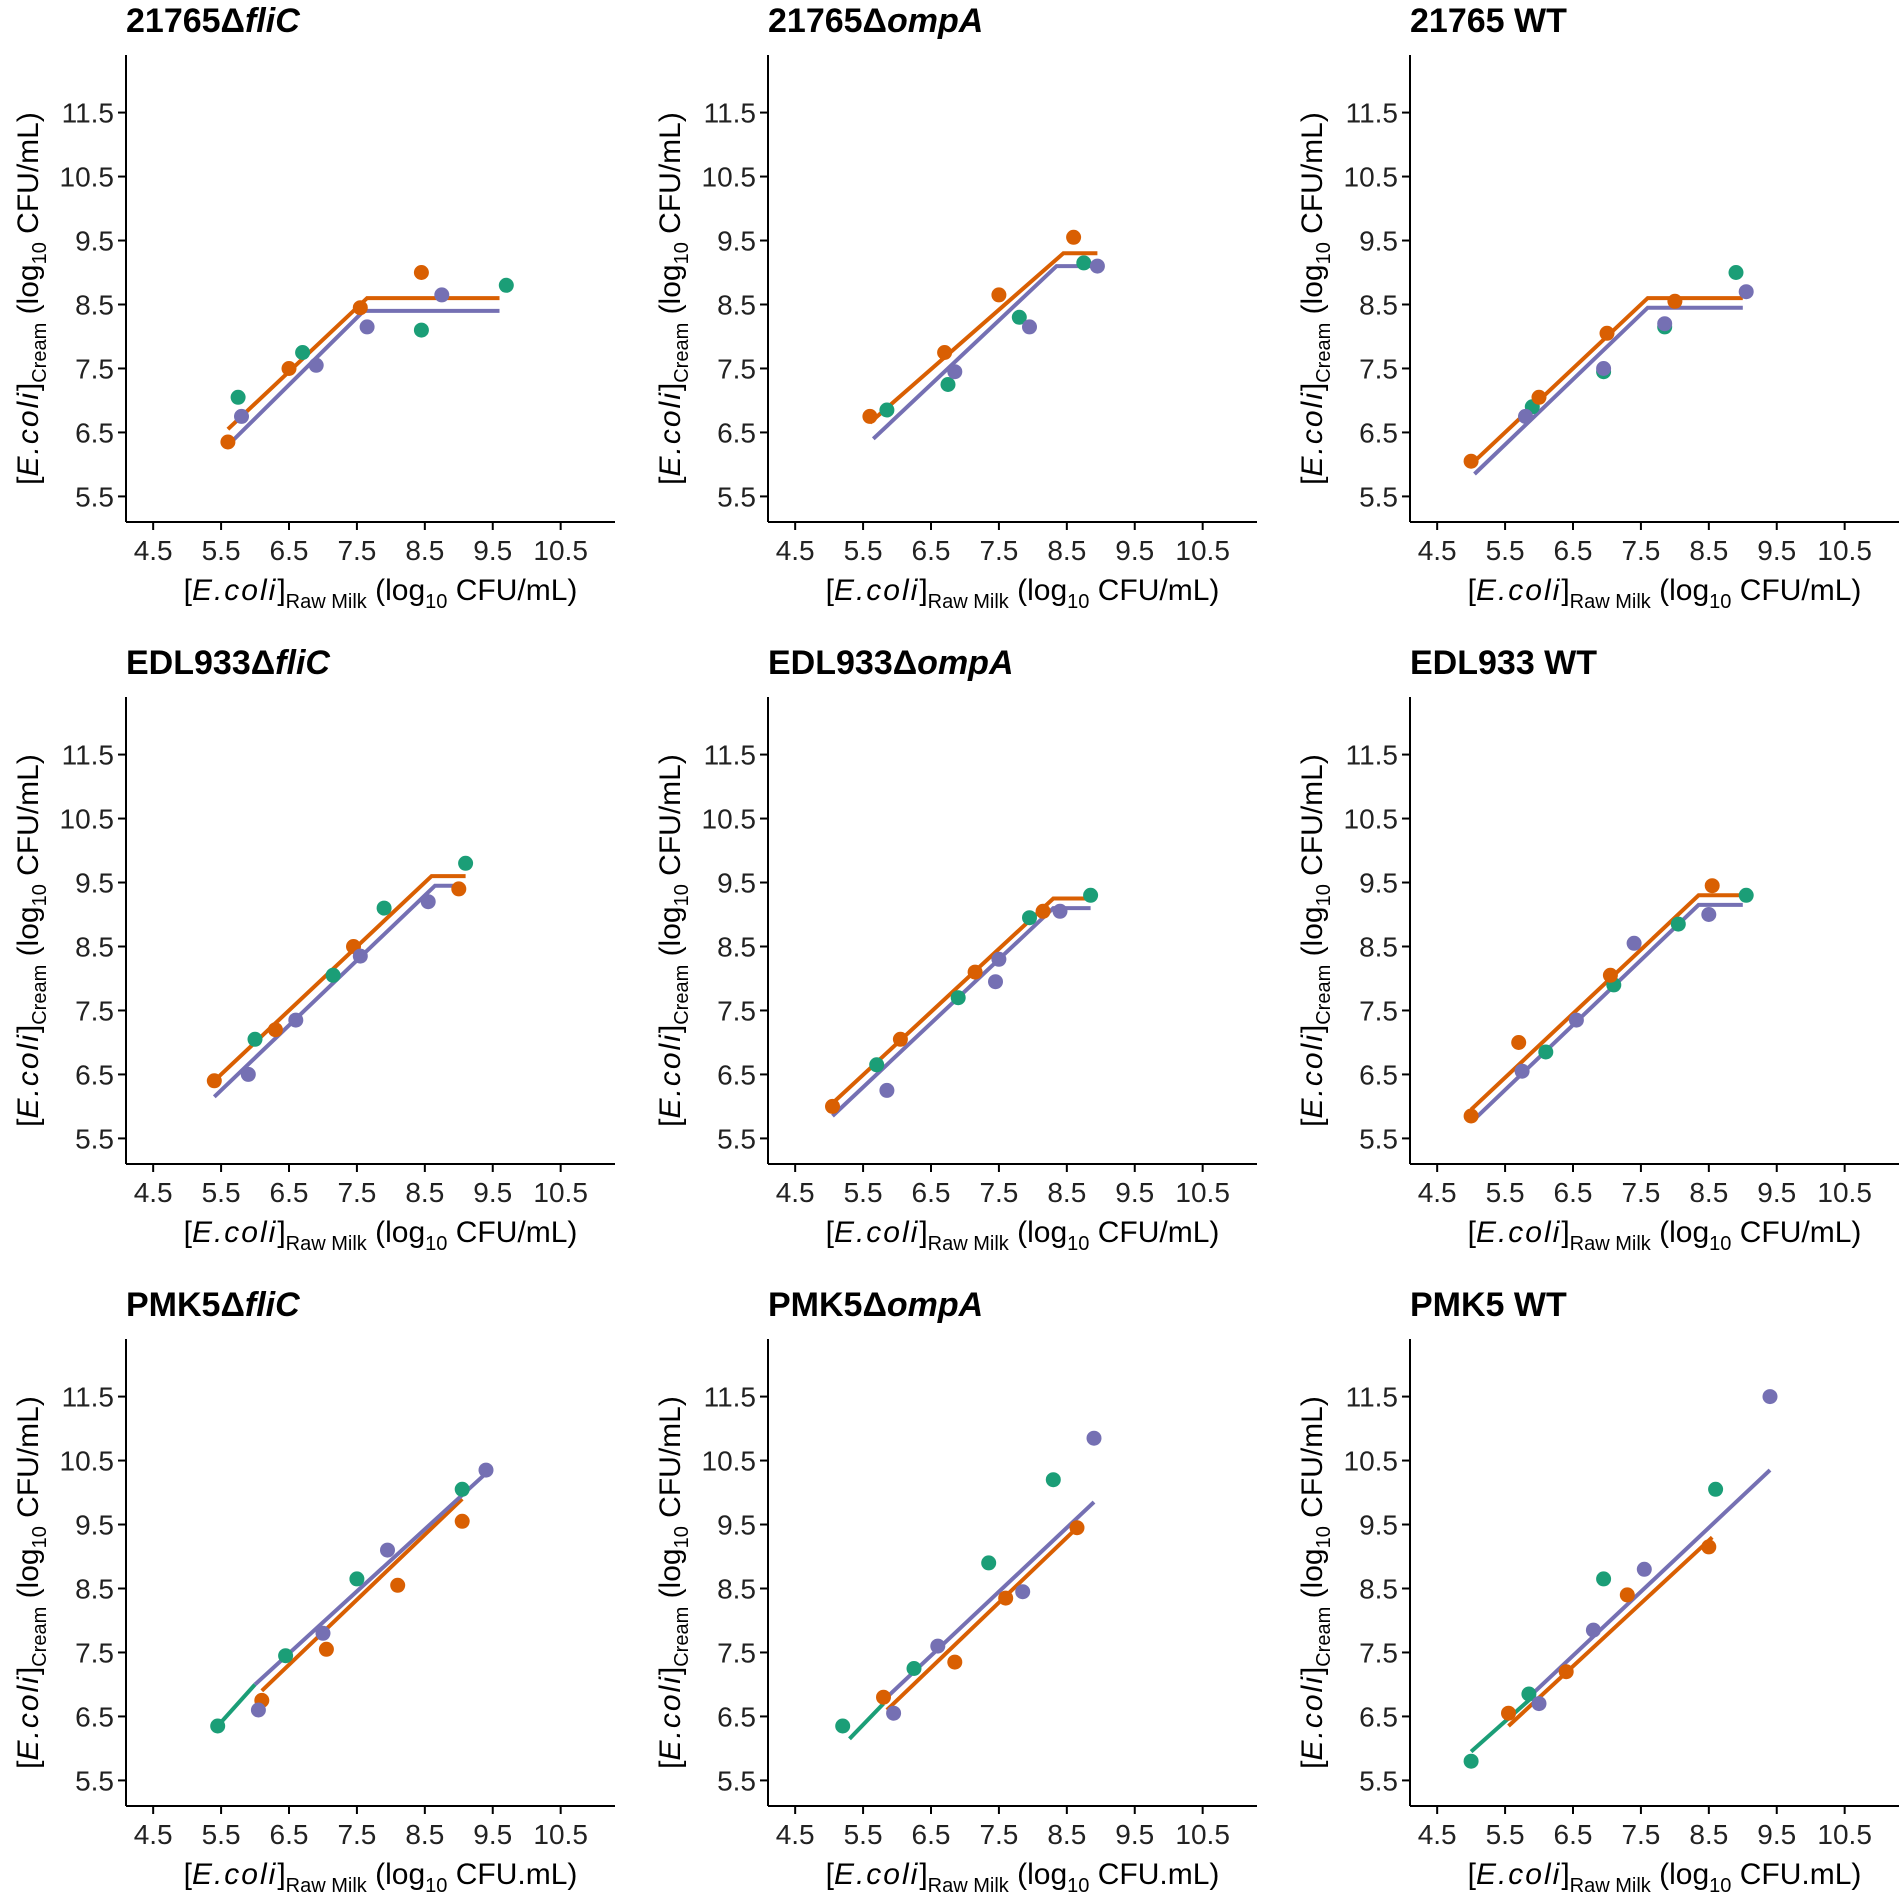 The height and width of the screenshot is (1894, 1901). What do you see at coordinates (1023, 1876) in the screenshot?
I see `x-axis-label: [E.coli]Raw Milk (log10 CFU.mL)` at bounding box center [1023, 1876].